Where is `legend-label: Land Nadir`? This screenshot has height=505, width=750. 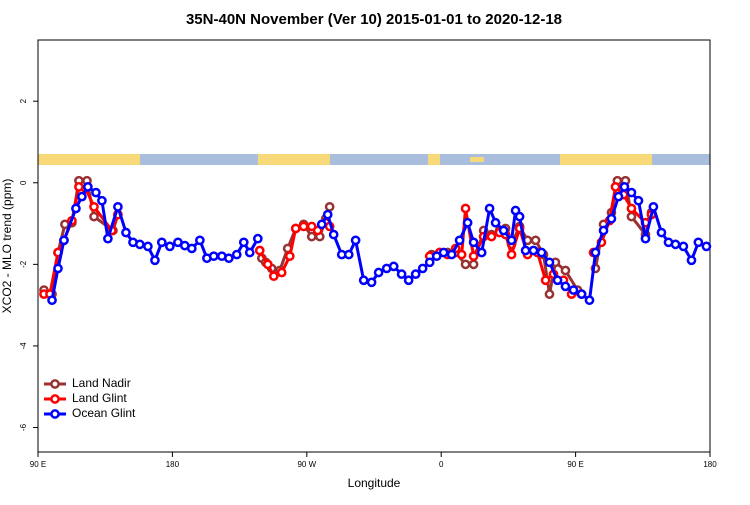
legend-label: Land Nadir is located at coordinates (101, 383).